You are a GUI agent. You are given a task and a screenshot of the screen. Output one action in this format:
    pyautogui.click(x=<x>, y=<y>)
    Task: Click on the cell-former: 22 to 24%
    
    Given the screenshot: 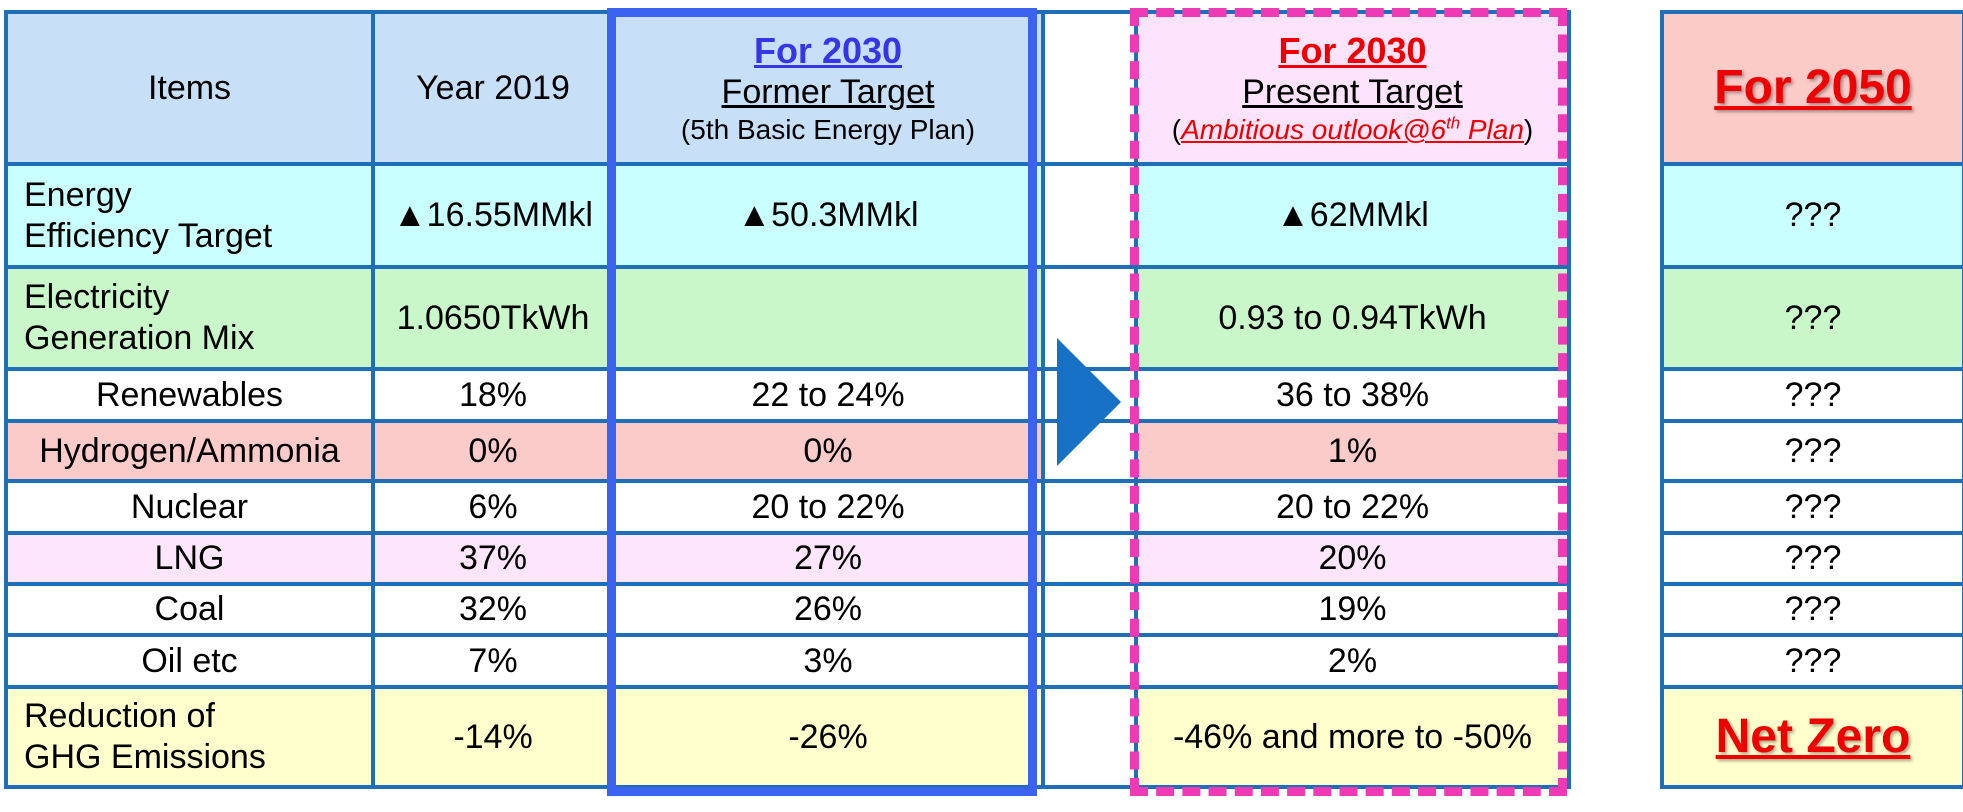 What is the action you would take?
    pyautogui.click(x=828, y=395)
    